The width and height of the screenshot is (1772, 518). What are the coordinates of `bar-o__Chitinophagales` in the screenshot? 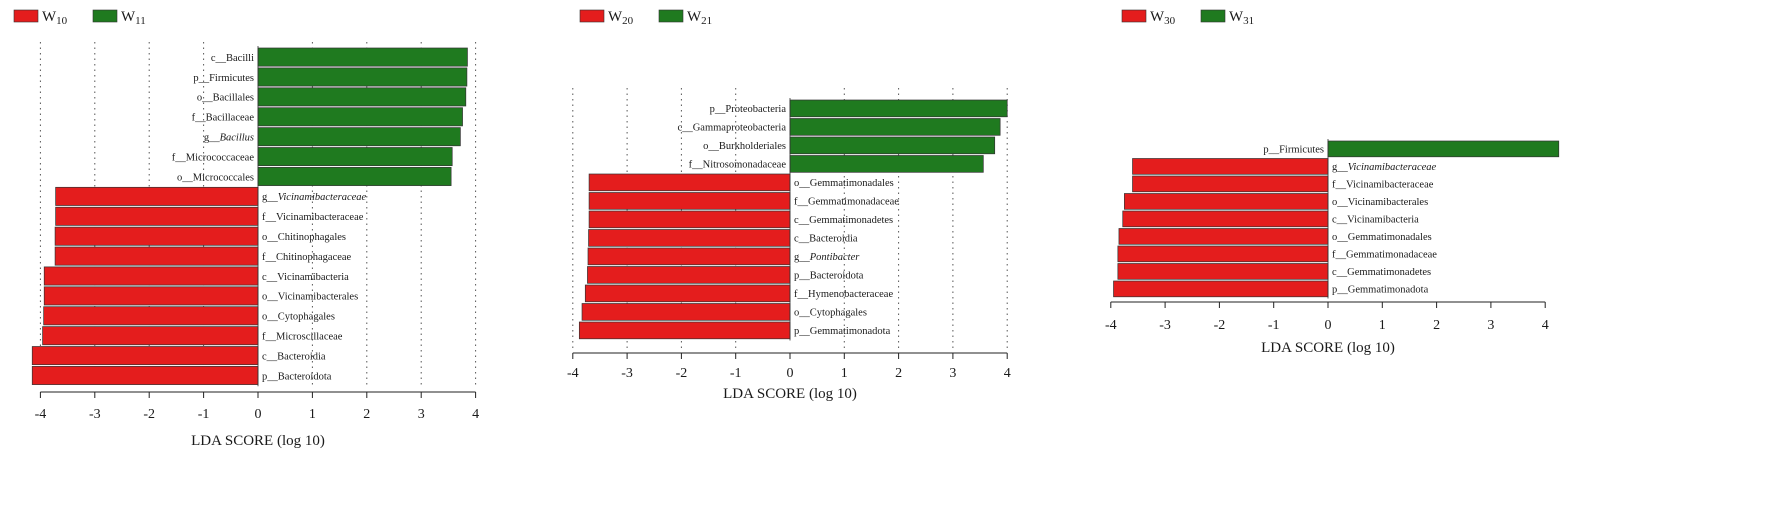 It's located at (156, 236).